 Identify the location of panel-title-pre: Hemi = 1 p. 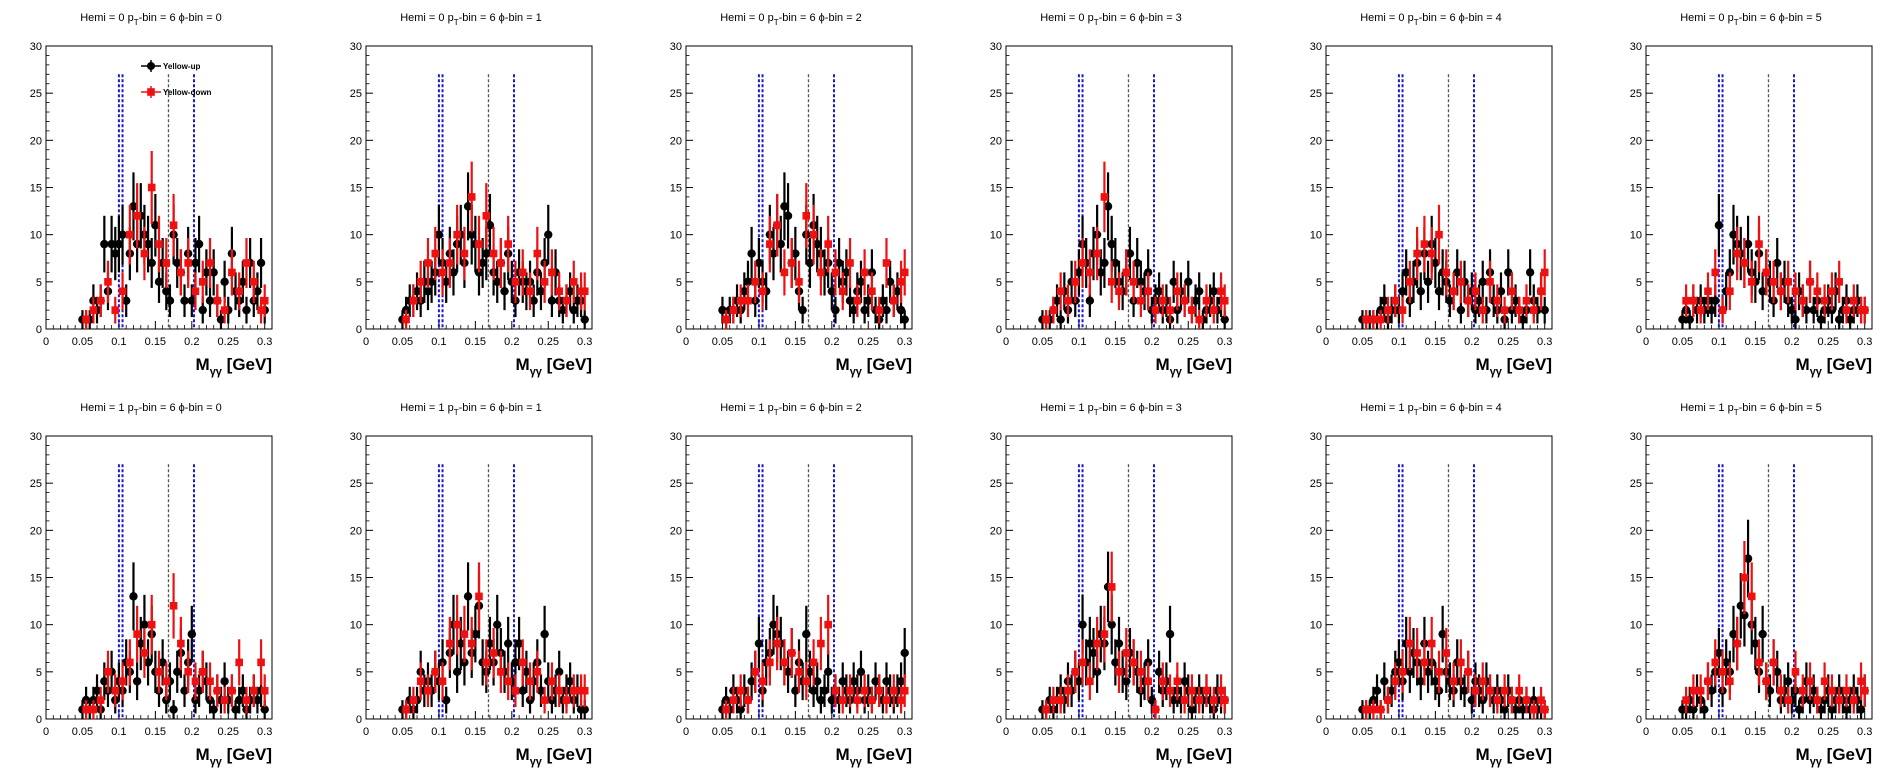
(1387, 408).